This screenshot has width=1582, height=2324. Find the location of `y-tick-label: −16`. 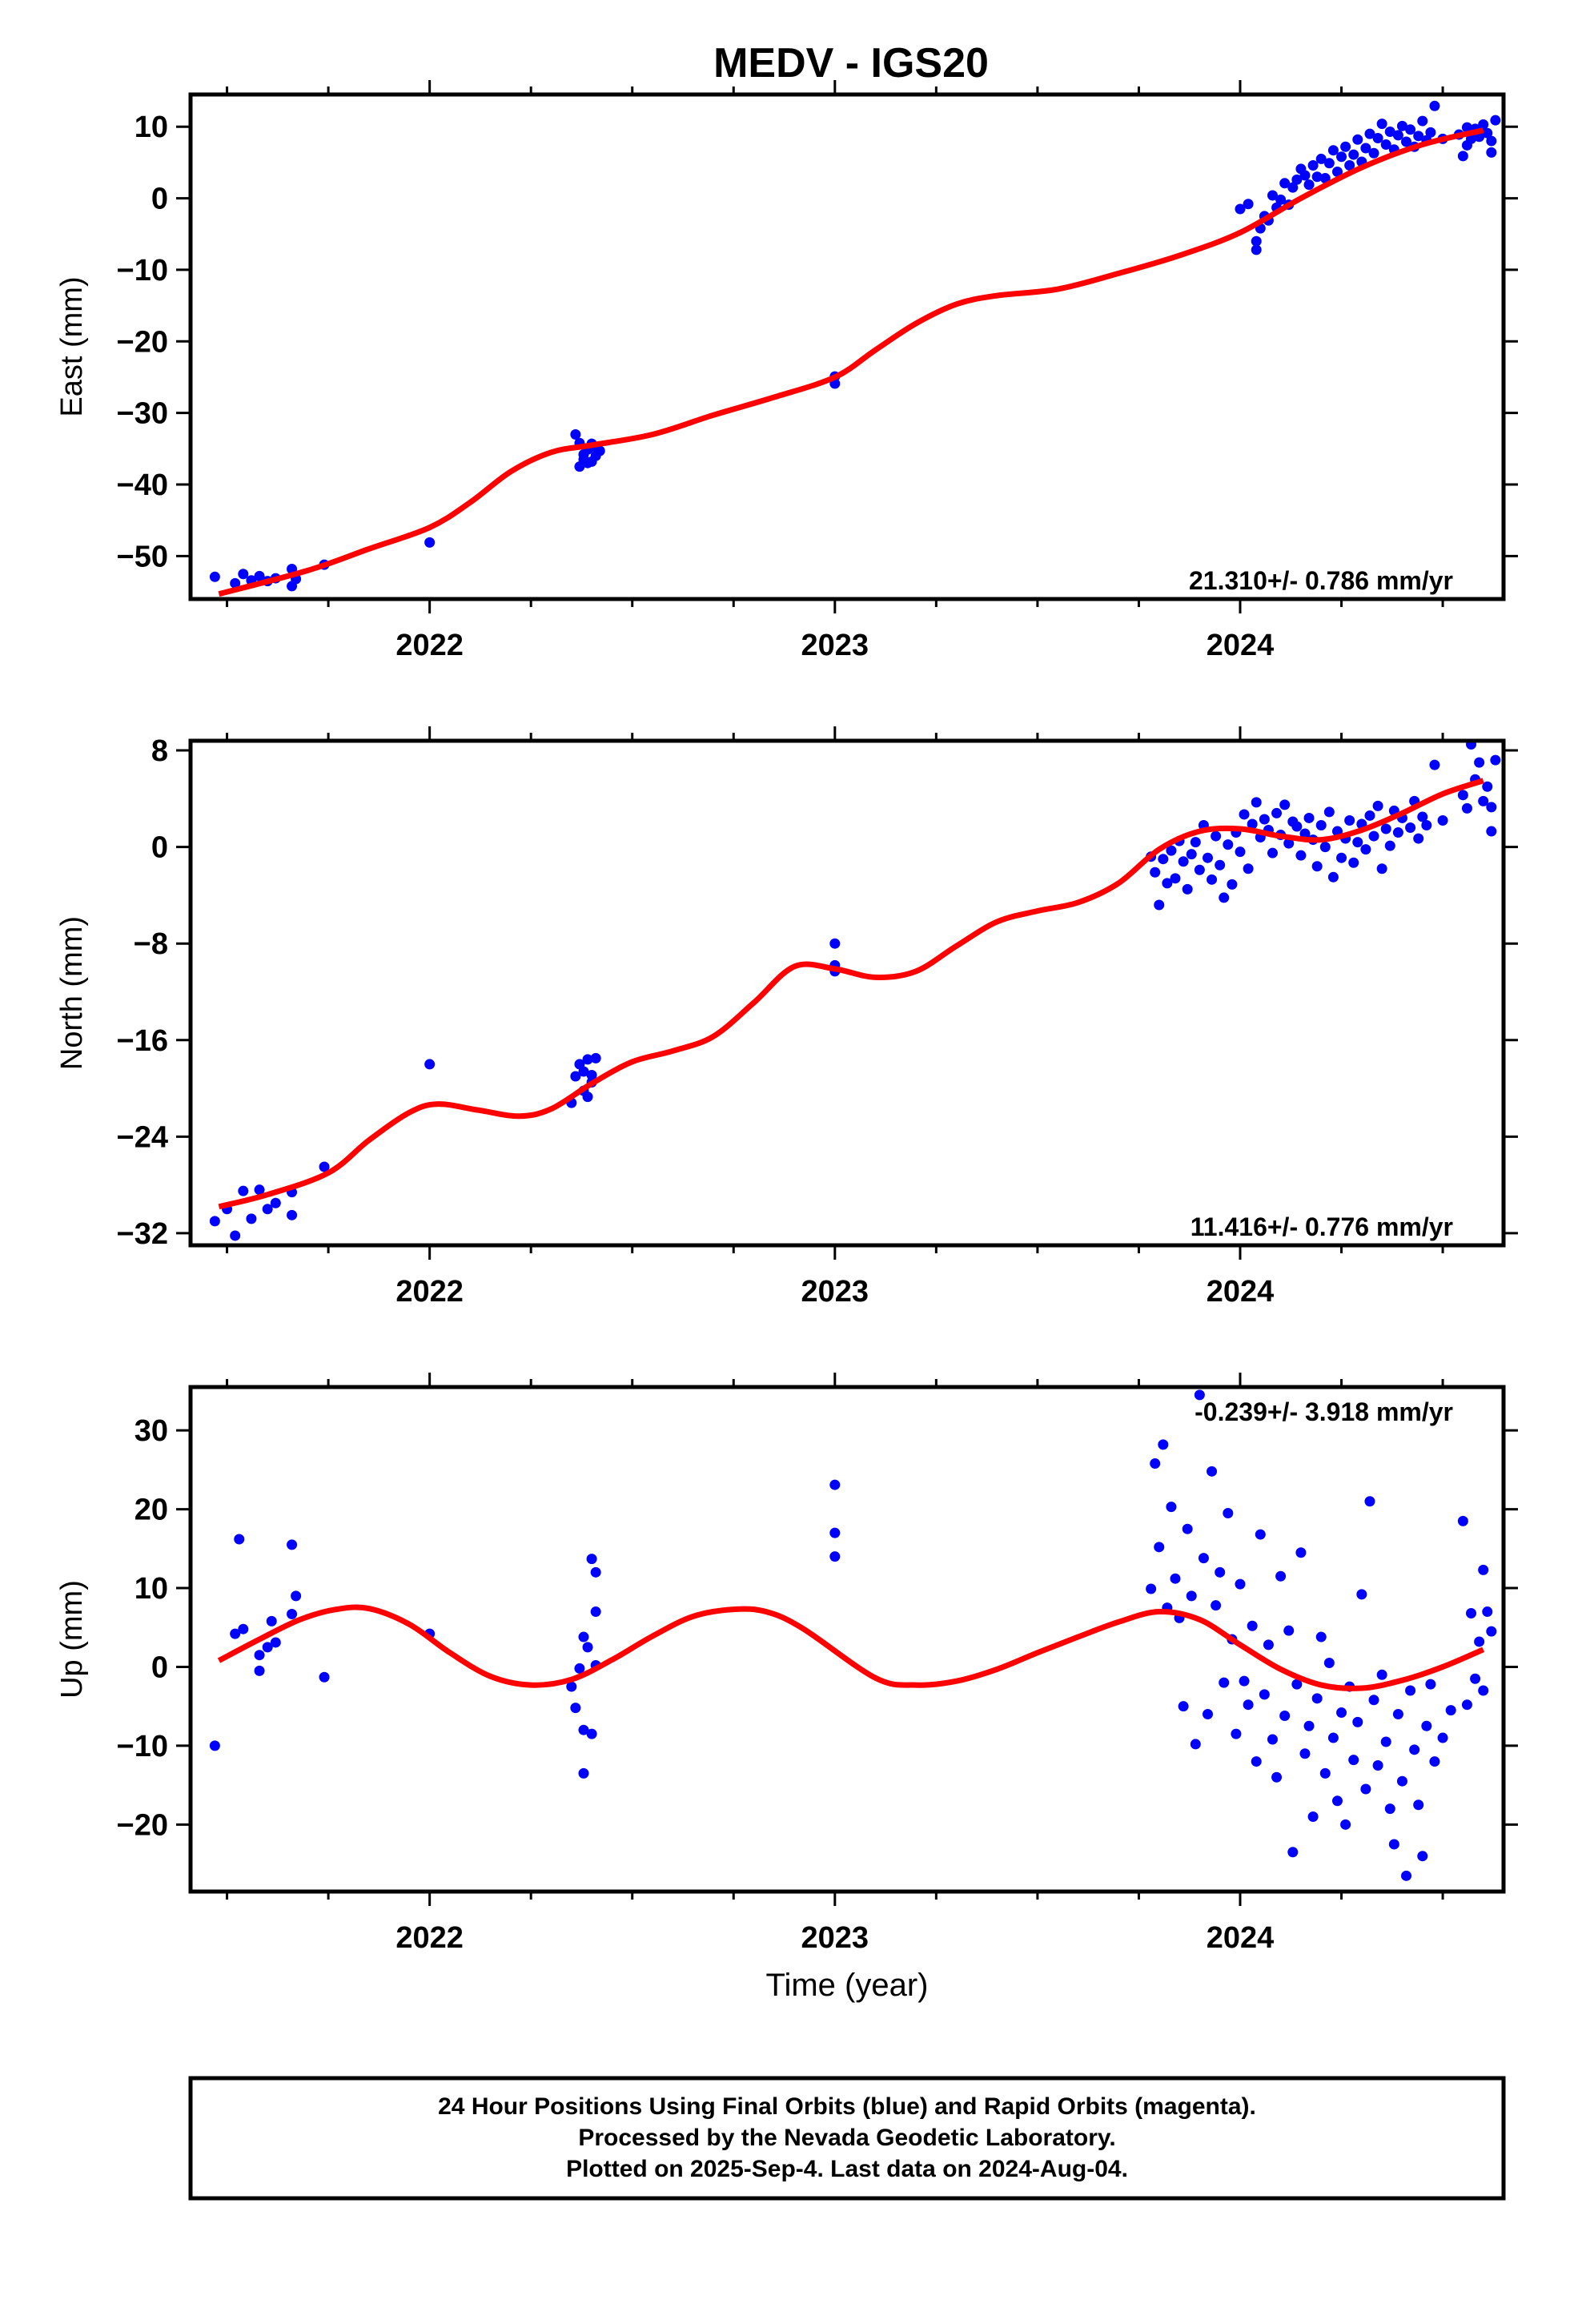

y-tick-label: −16 is located at coordinates (142, 1041).